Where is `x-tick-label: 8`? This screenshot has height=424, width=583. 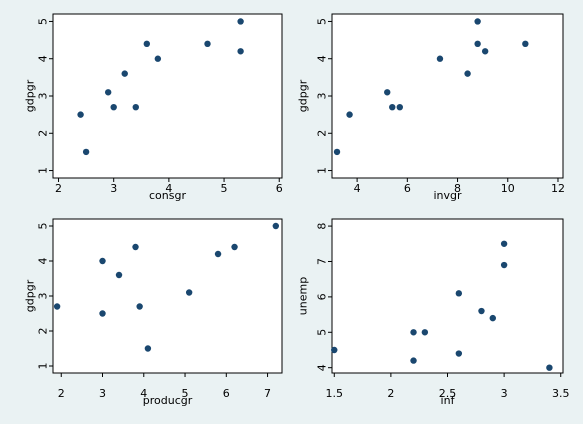 x-tick-label: 8 is located at coordinates (457, 188).